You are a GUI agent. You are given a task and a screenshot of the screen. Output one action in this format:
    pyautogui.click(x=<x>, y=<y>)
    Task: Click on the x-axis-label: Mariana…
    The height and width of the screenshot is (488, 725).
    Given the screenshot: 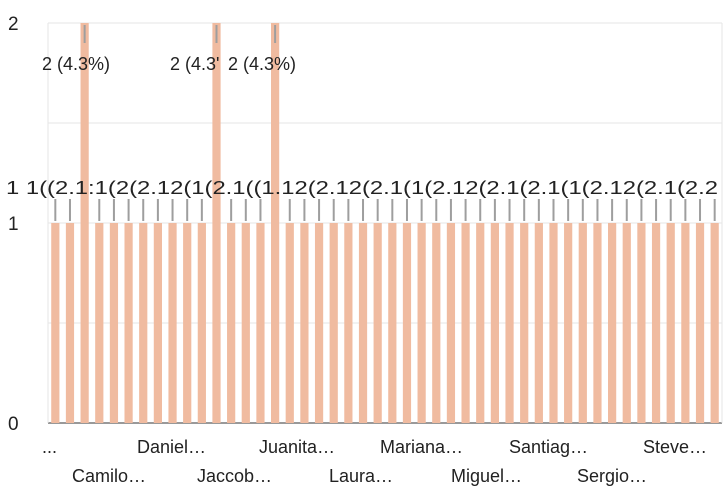 What is the action you would take?
    pyautogui.click(x=421, y=447)
    